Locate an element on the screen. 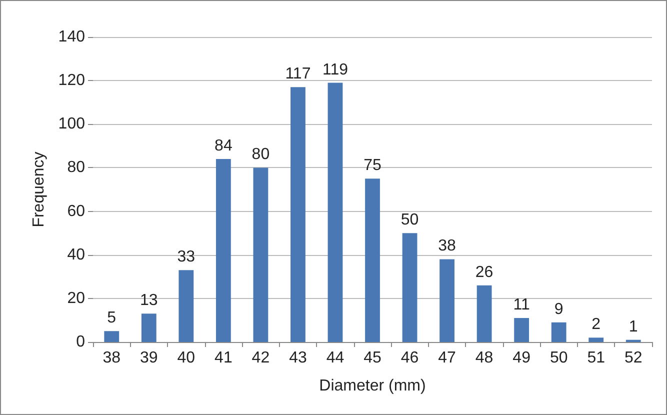 Image resolution: width=667 pixels, height=415 pixels. x-tick-label: 47 is located at coordinates (447, 358).